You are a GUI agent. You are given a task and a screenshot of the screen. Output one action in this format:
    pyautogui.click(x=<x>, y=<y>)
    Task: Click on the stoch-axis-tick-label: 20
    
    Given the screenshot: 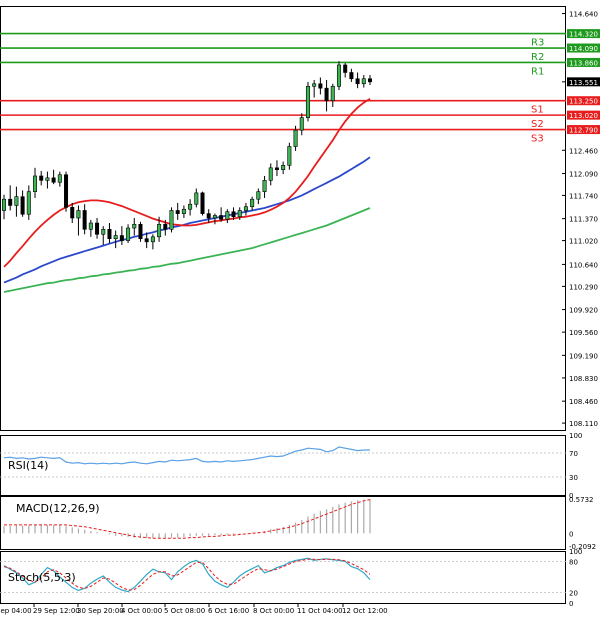 What is the action you would take?
    pyautogui.click(x=573, y=594)
    